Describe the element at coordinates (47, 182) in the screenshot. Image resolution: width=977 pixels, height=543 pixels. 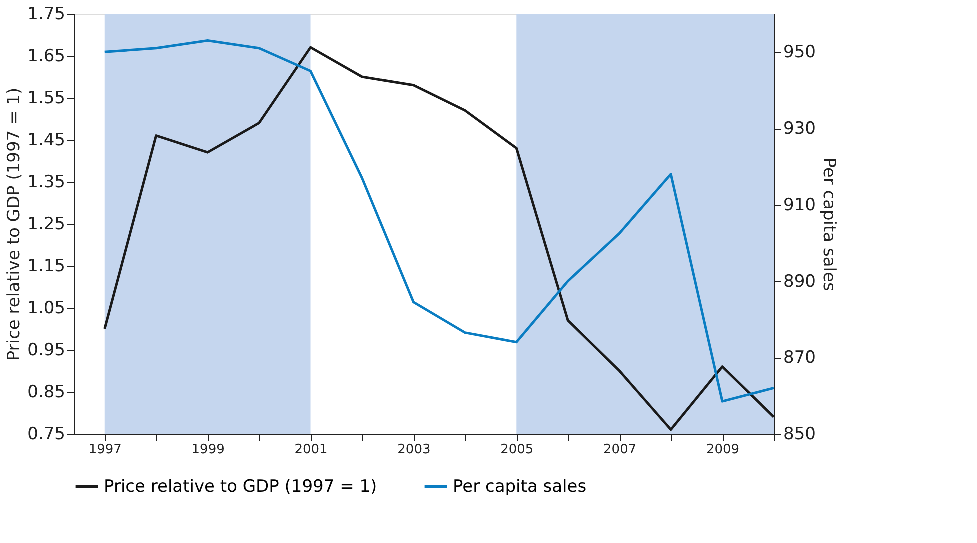
I see `y-tick-label: 1.35` at that location.